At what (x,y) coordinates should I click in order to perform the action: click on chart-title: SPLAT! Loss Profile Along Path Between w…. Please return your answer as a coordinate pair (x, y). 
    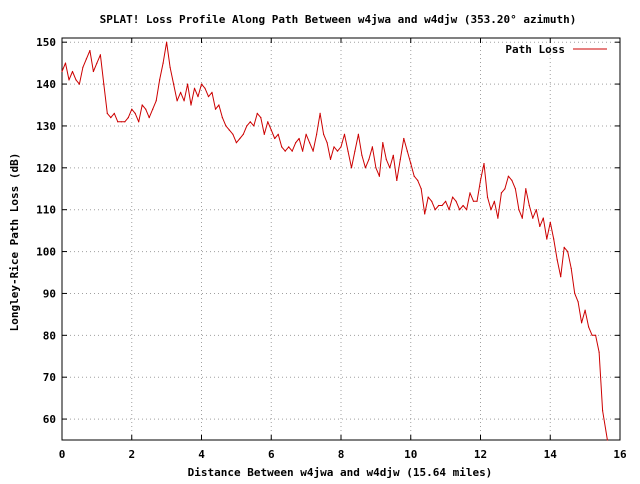
    Looking at the image, I should click on (338, 19).